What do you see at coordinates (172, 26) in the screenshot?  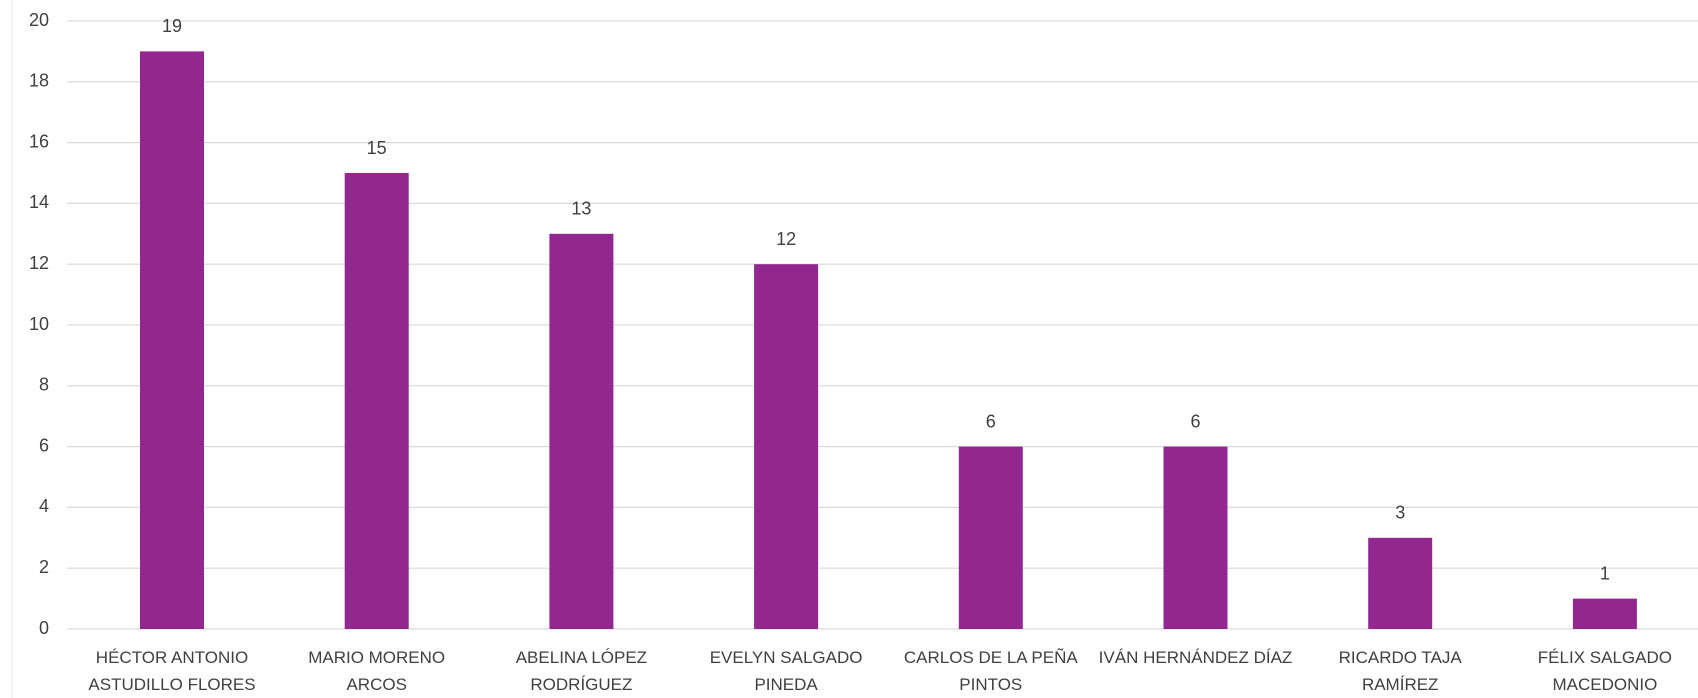 I see `data-label: 19` at bounding box center [172, 26].